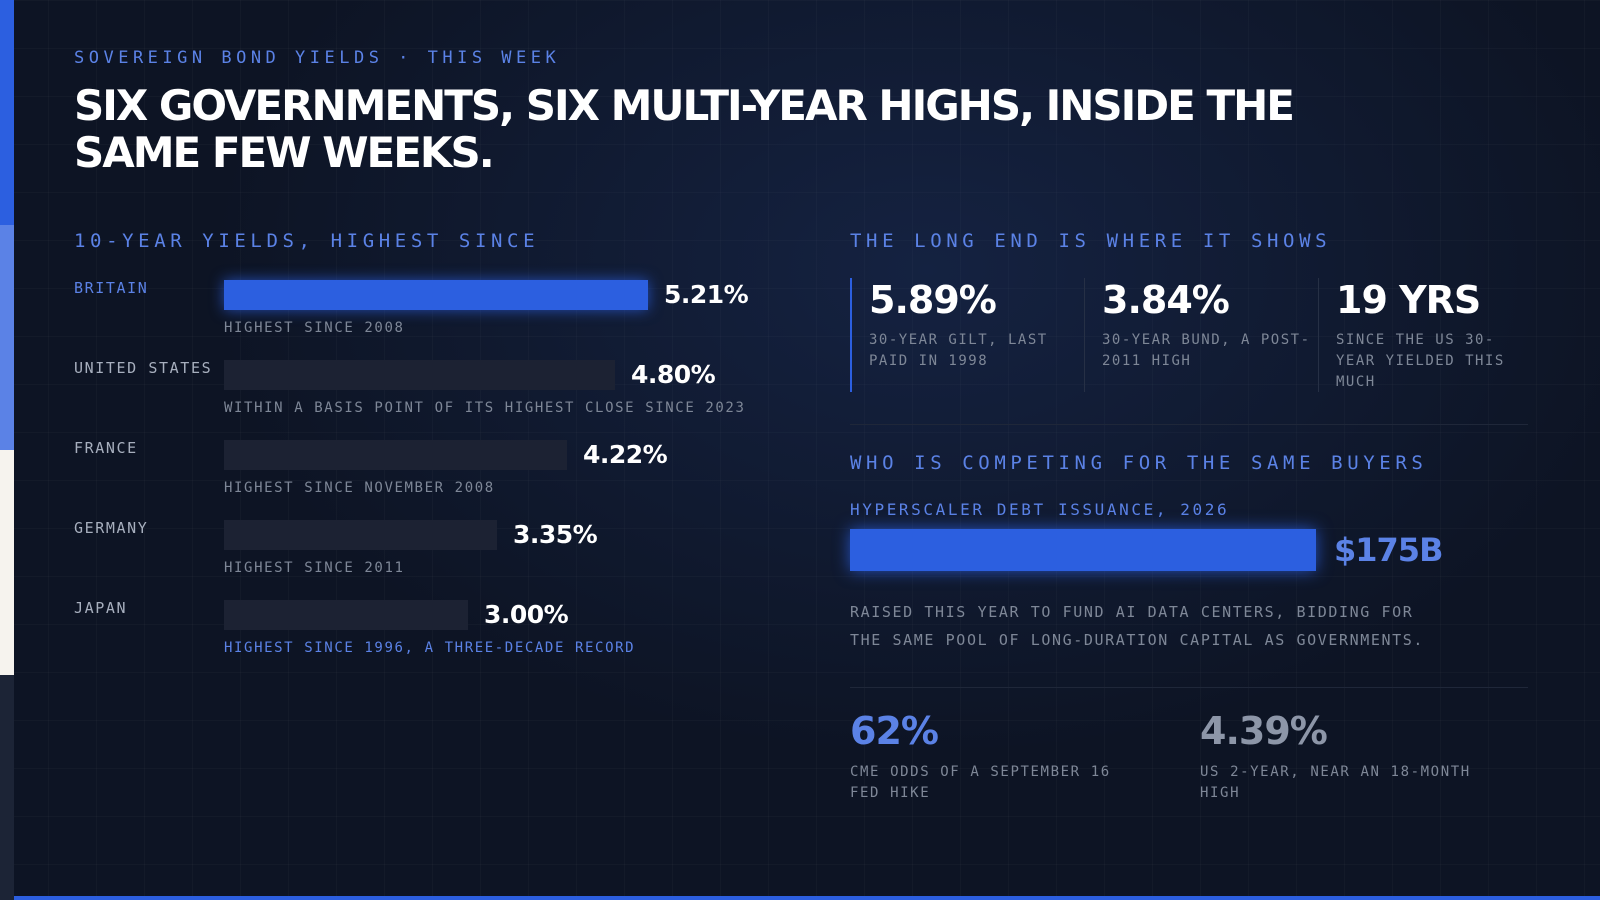 The width and height of the screenshot is (1600, 900). I want to click on stat-label: 30-YEAR GILT, LAST PAID IN 1998, so click(958, 350).